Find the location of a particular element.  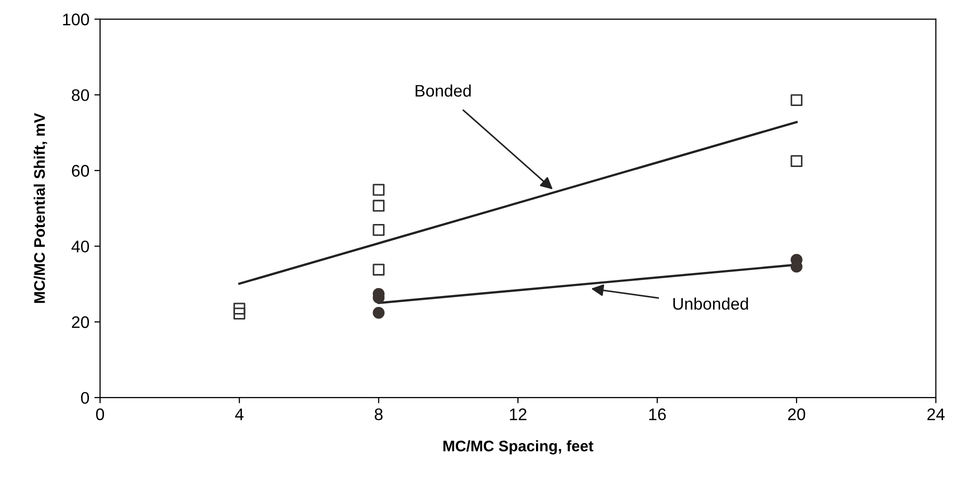

x-tick-label: 12 is located at coordinates (518, 414).